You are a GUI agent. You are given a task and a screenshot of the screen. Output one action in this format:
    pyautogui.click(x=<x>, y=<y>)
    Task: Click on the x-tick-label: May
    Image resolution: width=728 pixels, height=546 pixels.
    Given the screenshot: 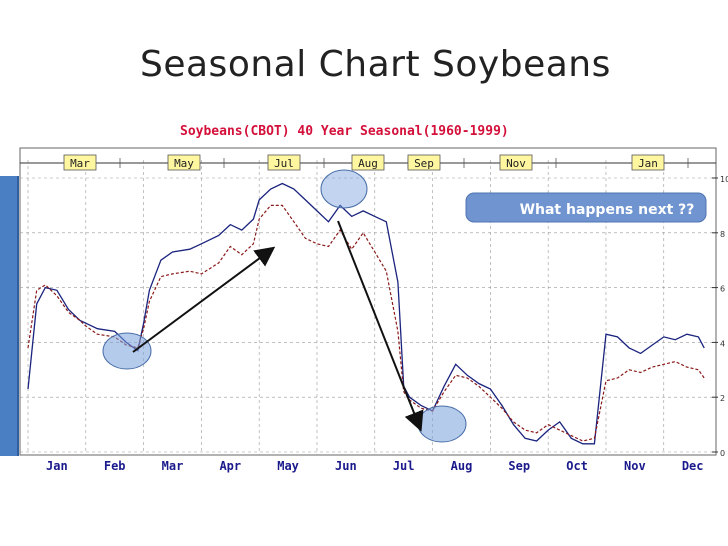 What is the action you would take?
    pyautogui.click(x=288, y=466)
    